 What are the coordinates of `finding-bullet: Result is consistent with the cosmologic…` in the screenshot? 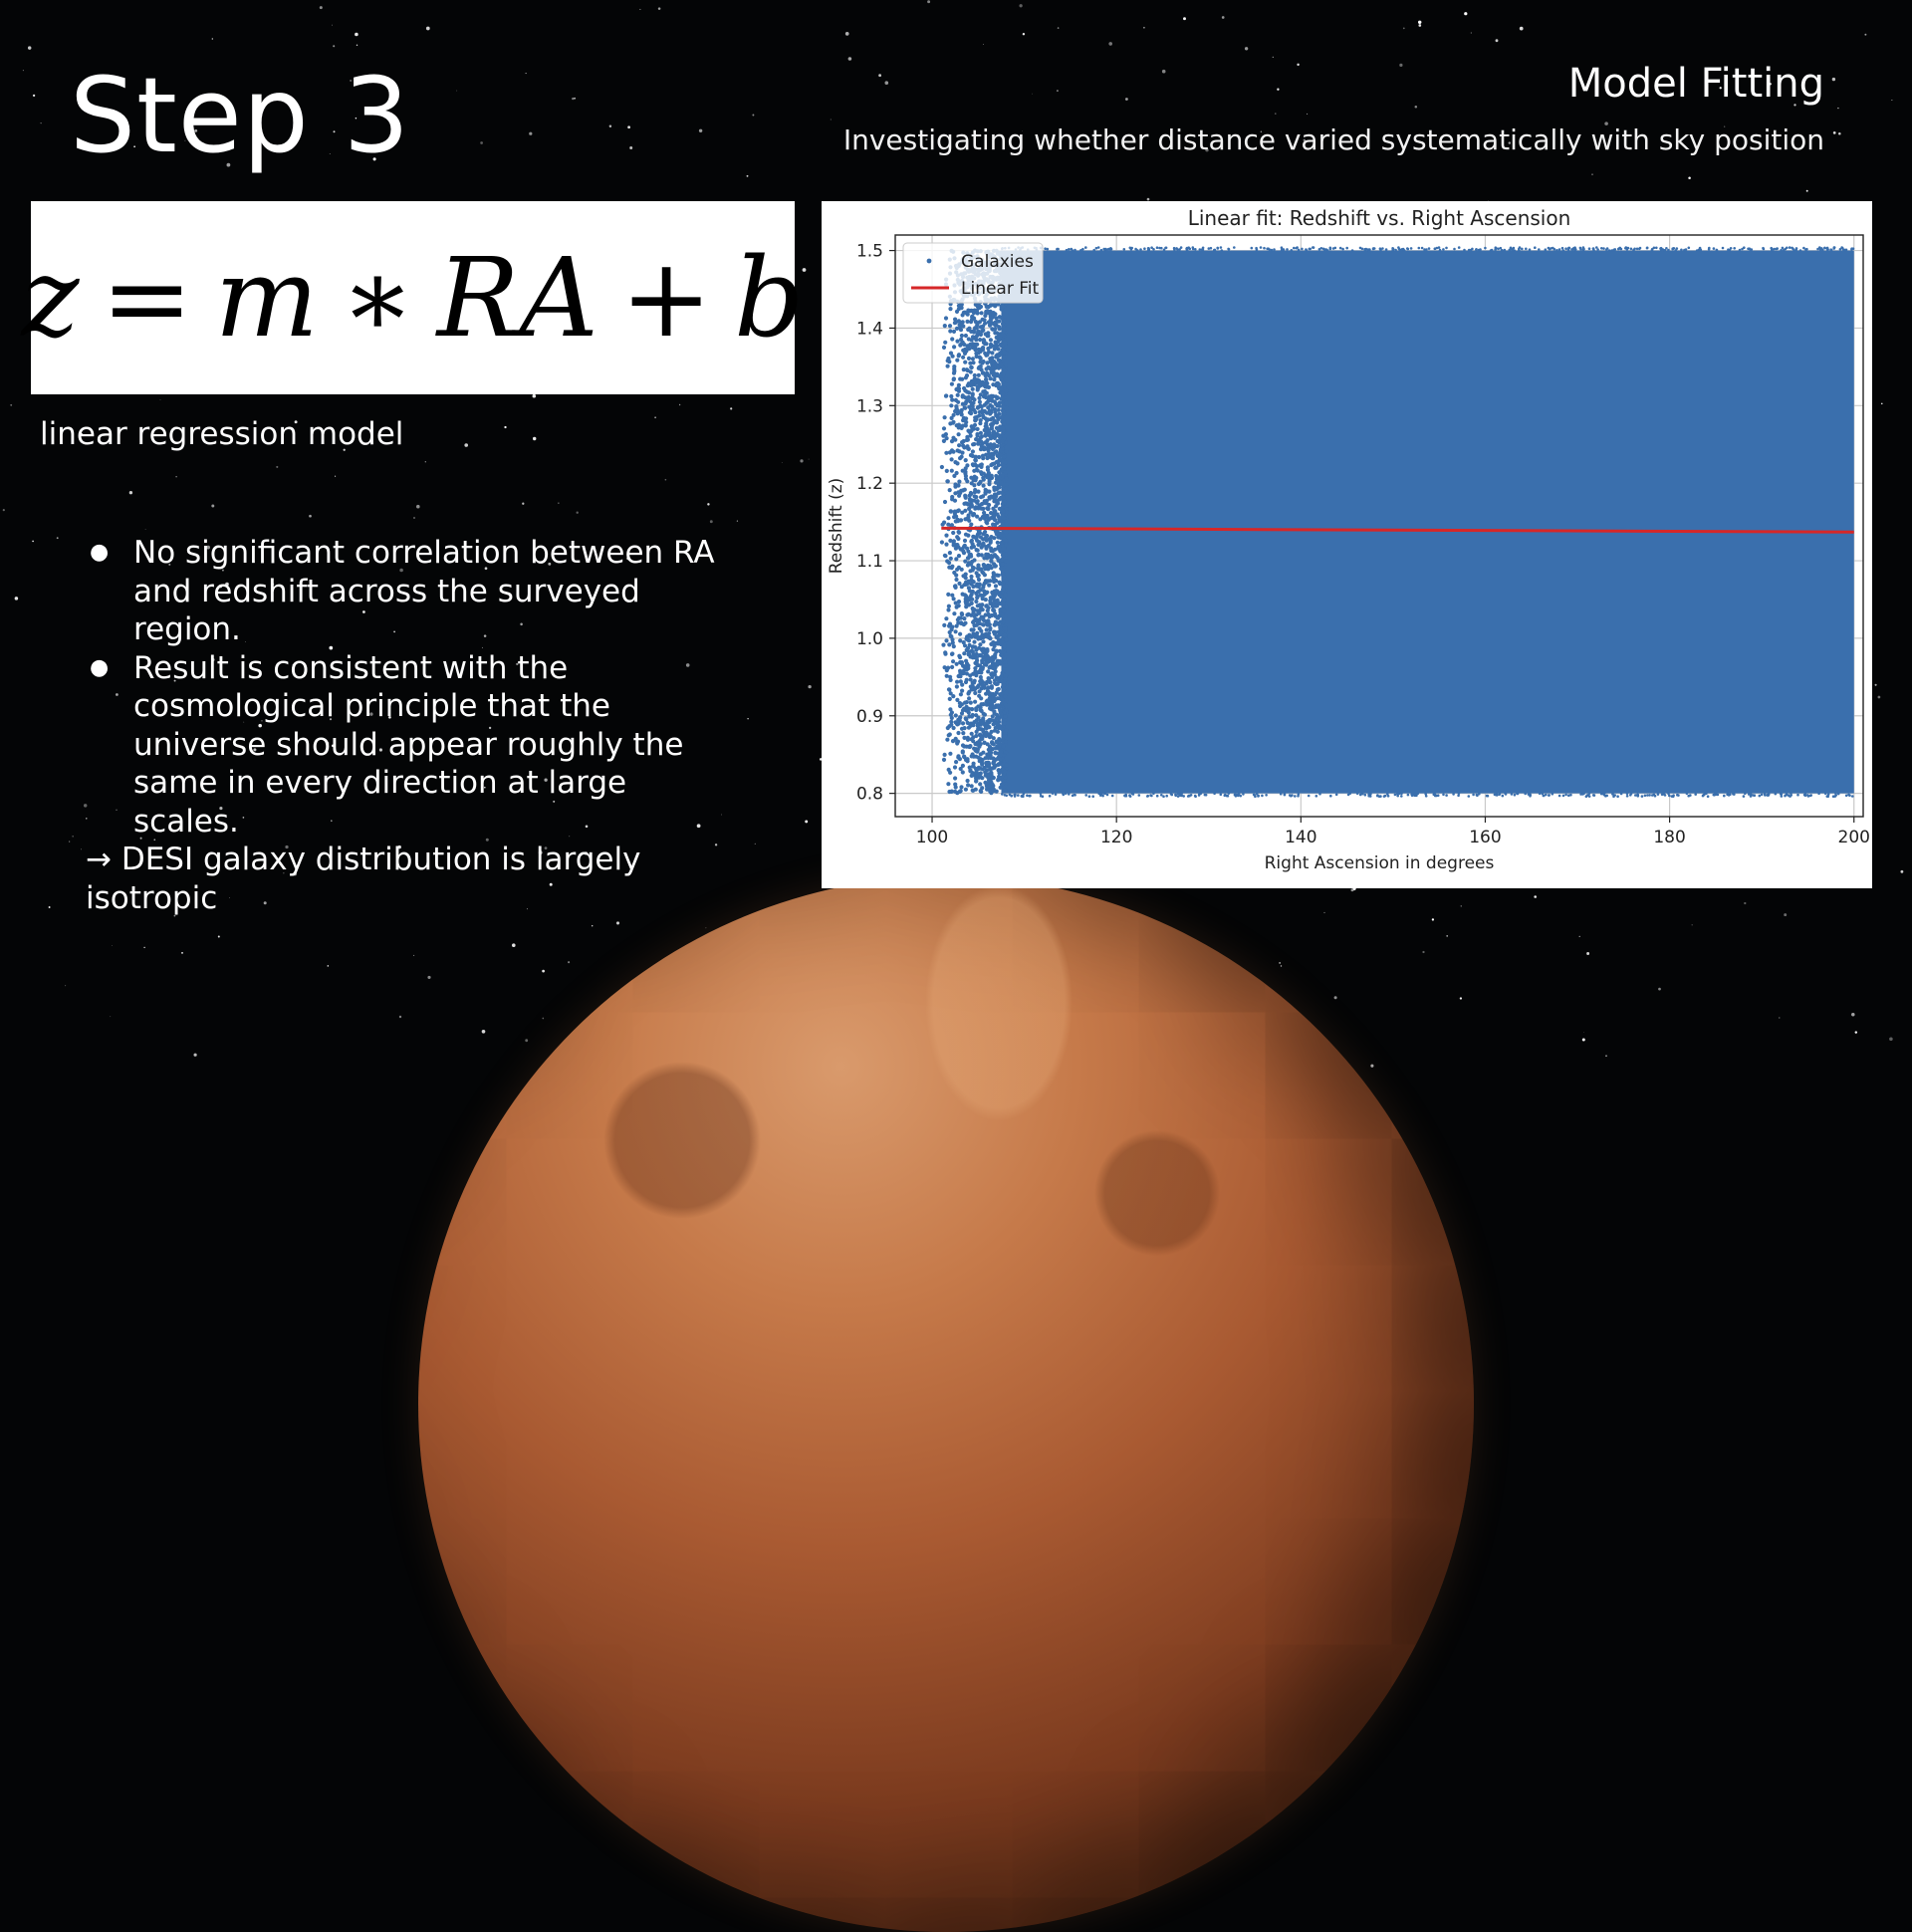 It's located at (404, 746).